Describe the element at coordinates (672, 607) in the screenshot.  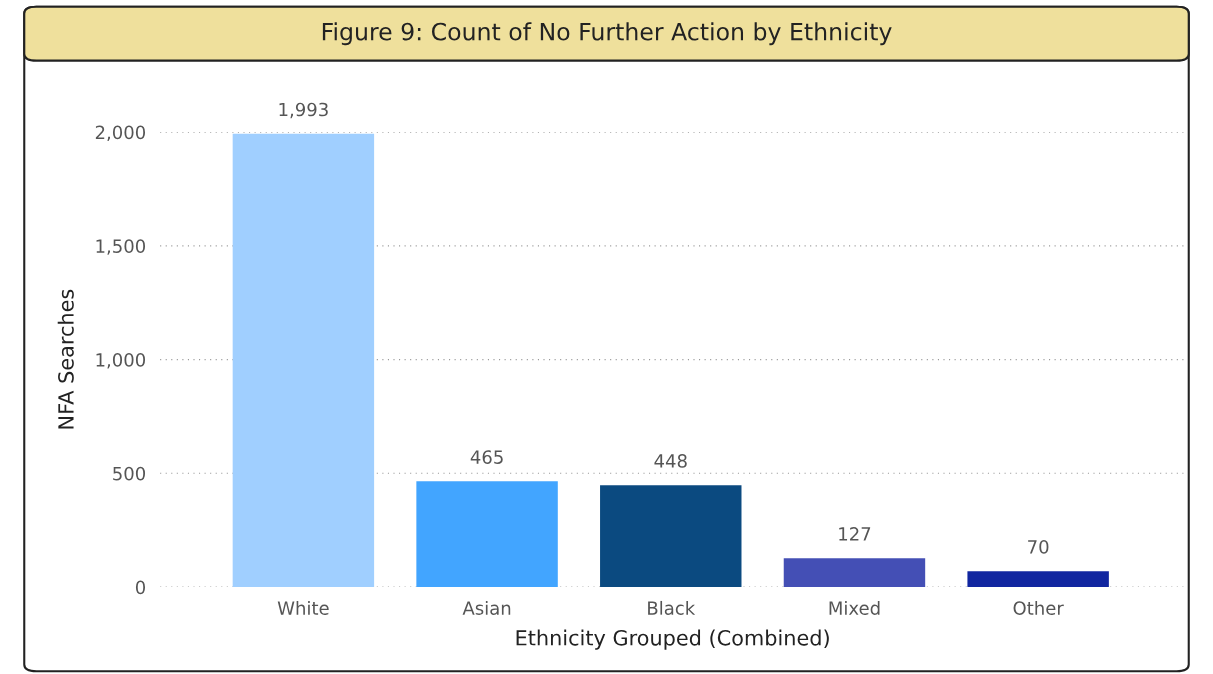
I see `x-tick-label: Black` at that location.